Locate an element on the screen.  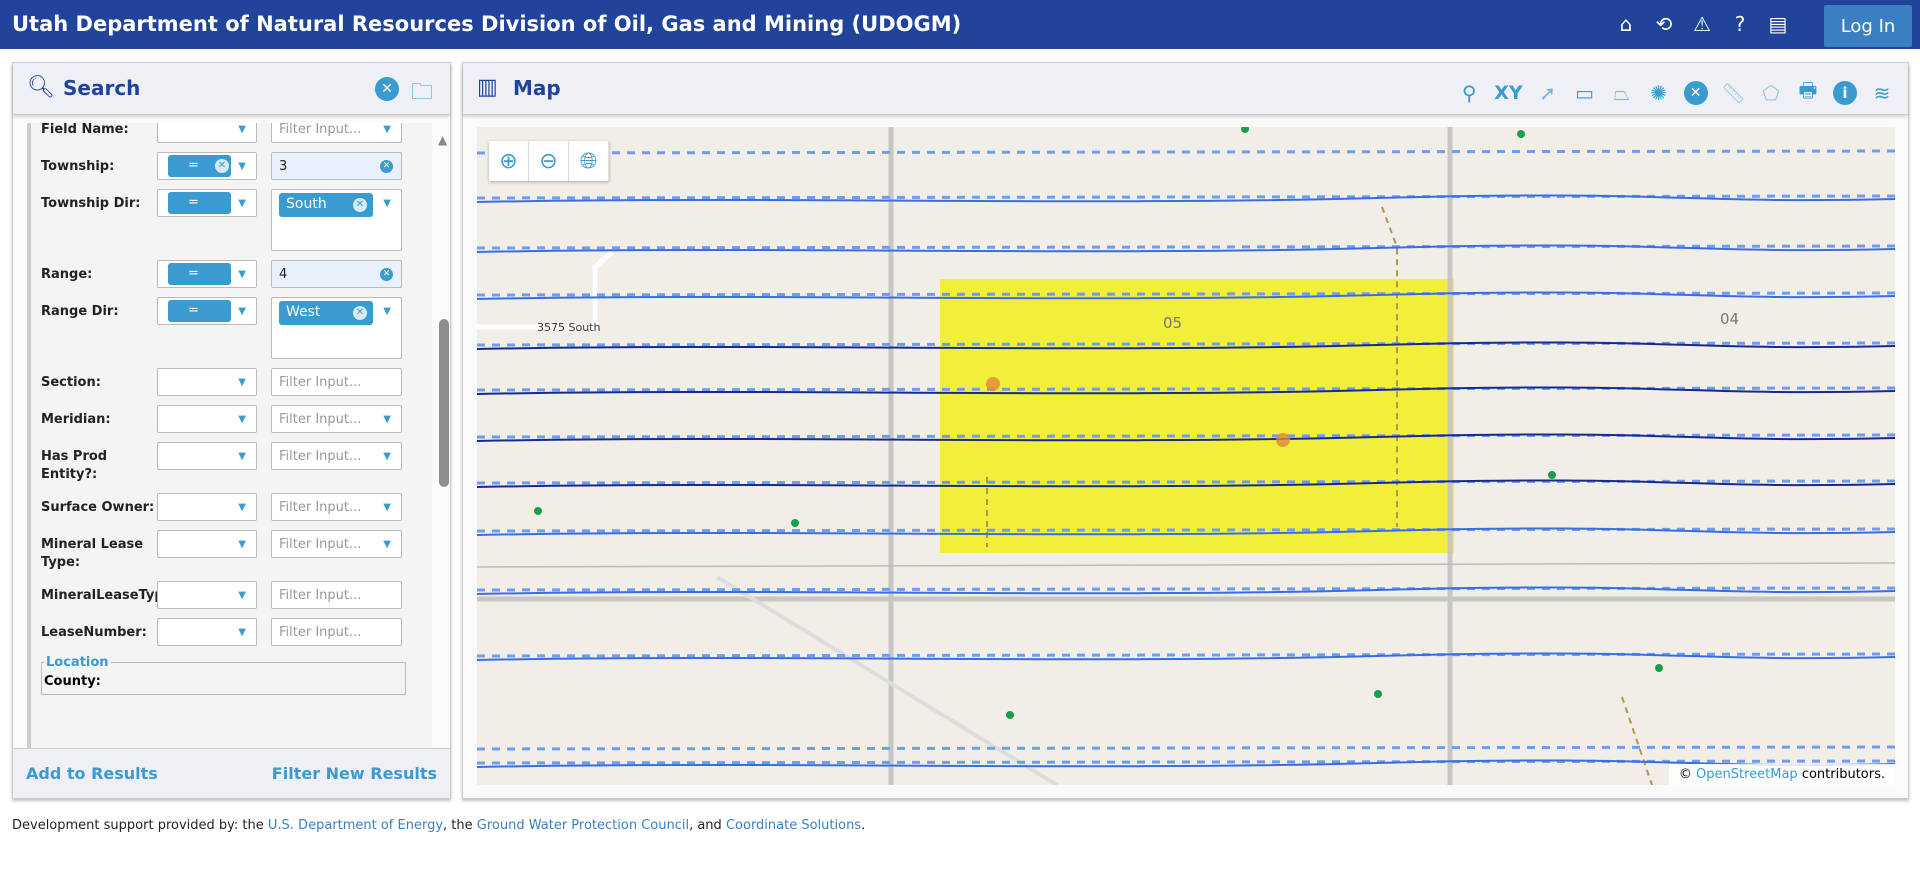
field-row-township: Township: = ✕ ▼ 3 ✕ is located at coordinates (231, 166).